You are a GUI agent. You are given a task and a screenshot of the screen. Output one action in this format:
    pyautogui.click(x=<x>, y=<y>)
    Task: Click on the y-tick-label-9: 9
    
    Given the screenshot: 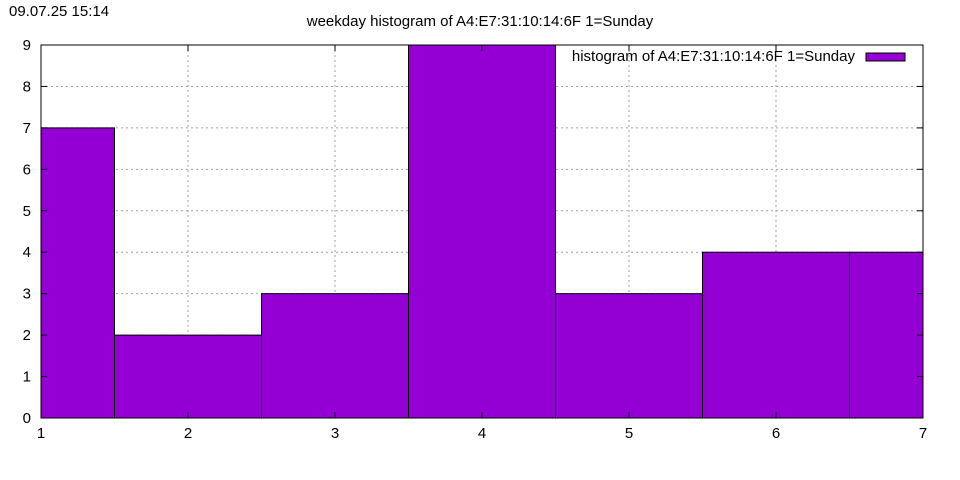 What is the action you would take?
    pyautogui.click(x=27, y=45)
    